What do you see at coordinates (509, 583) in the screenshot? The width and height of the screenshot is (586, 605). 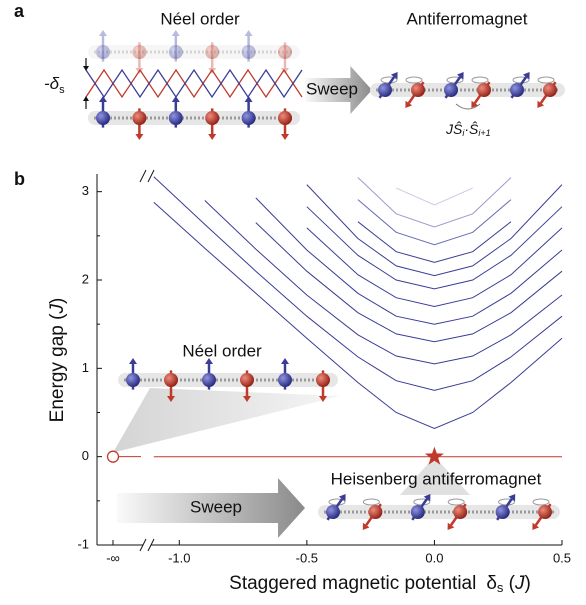 I see `x-label-open: (` at bounding box center [509, 583].